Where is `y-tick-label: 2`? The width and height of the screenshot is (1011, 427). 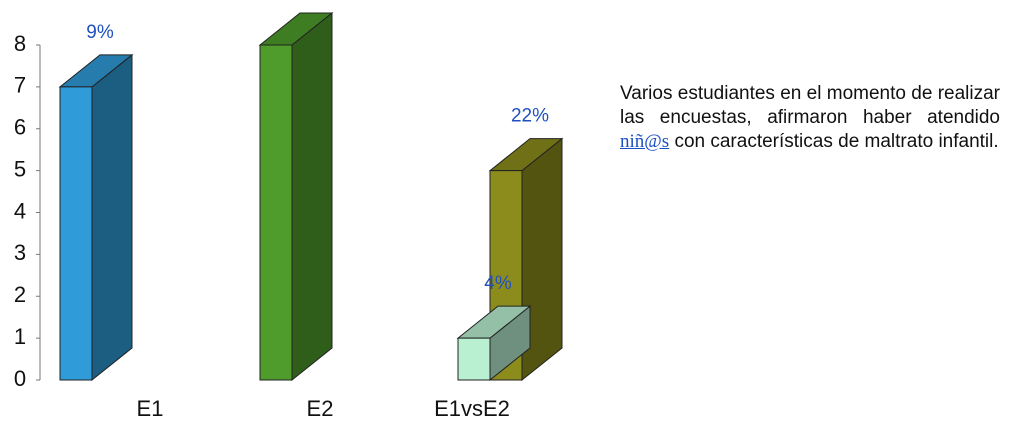 y-tick-label: 2 is located at coordinates (20, 294).